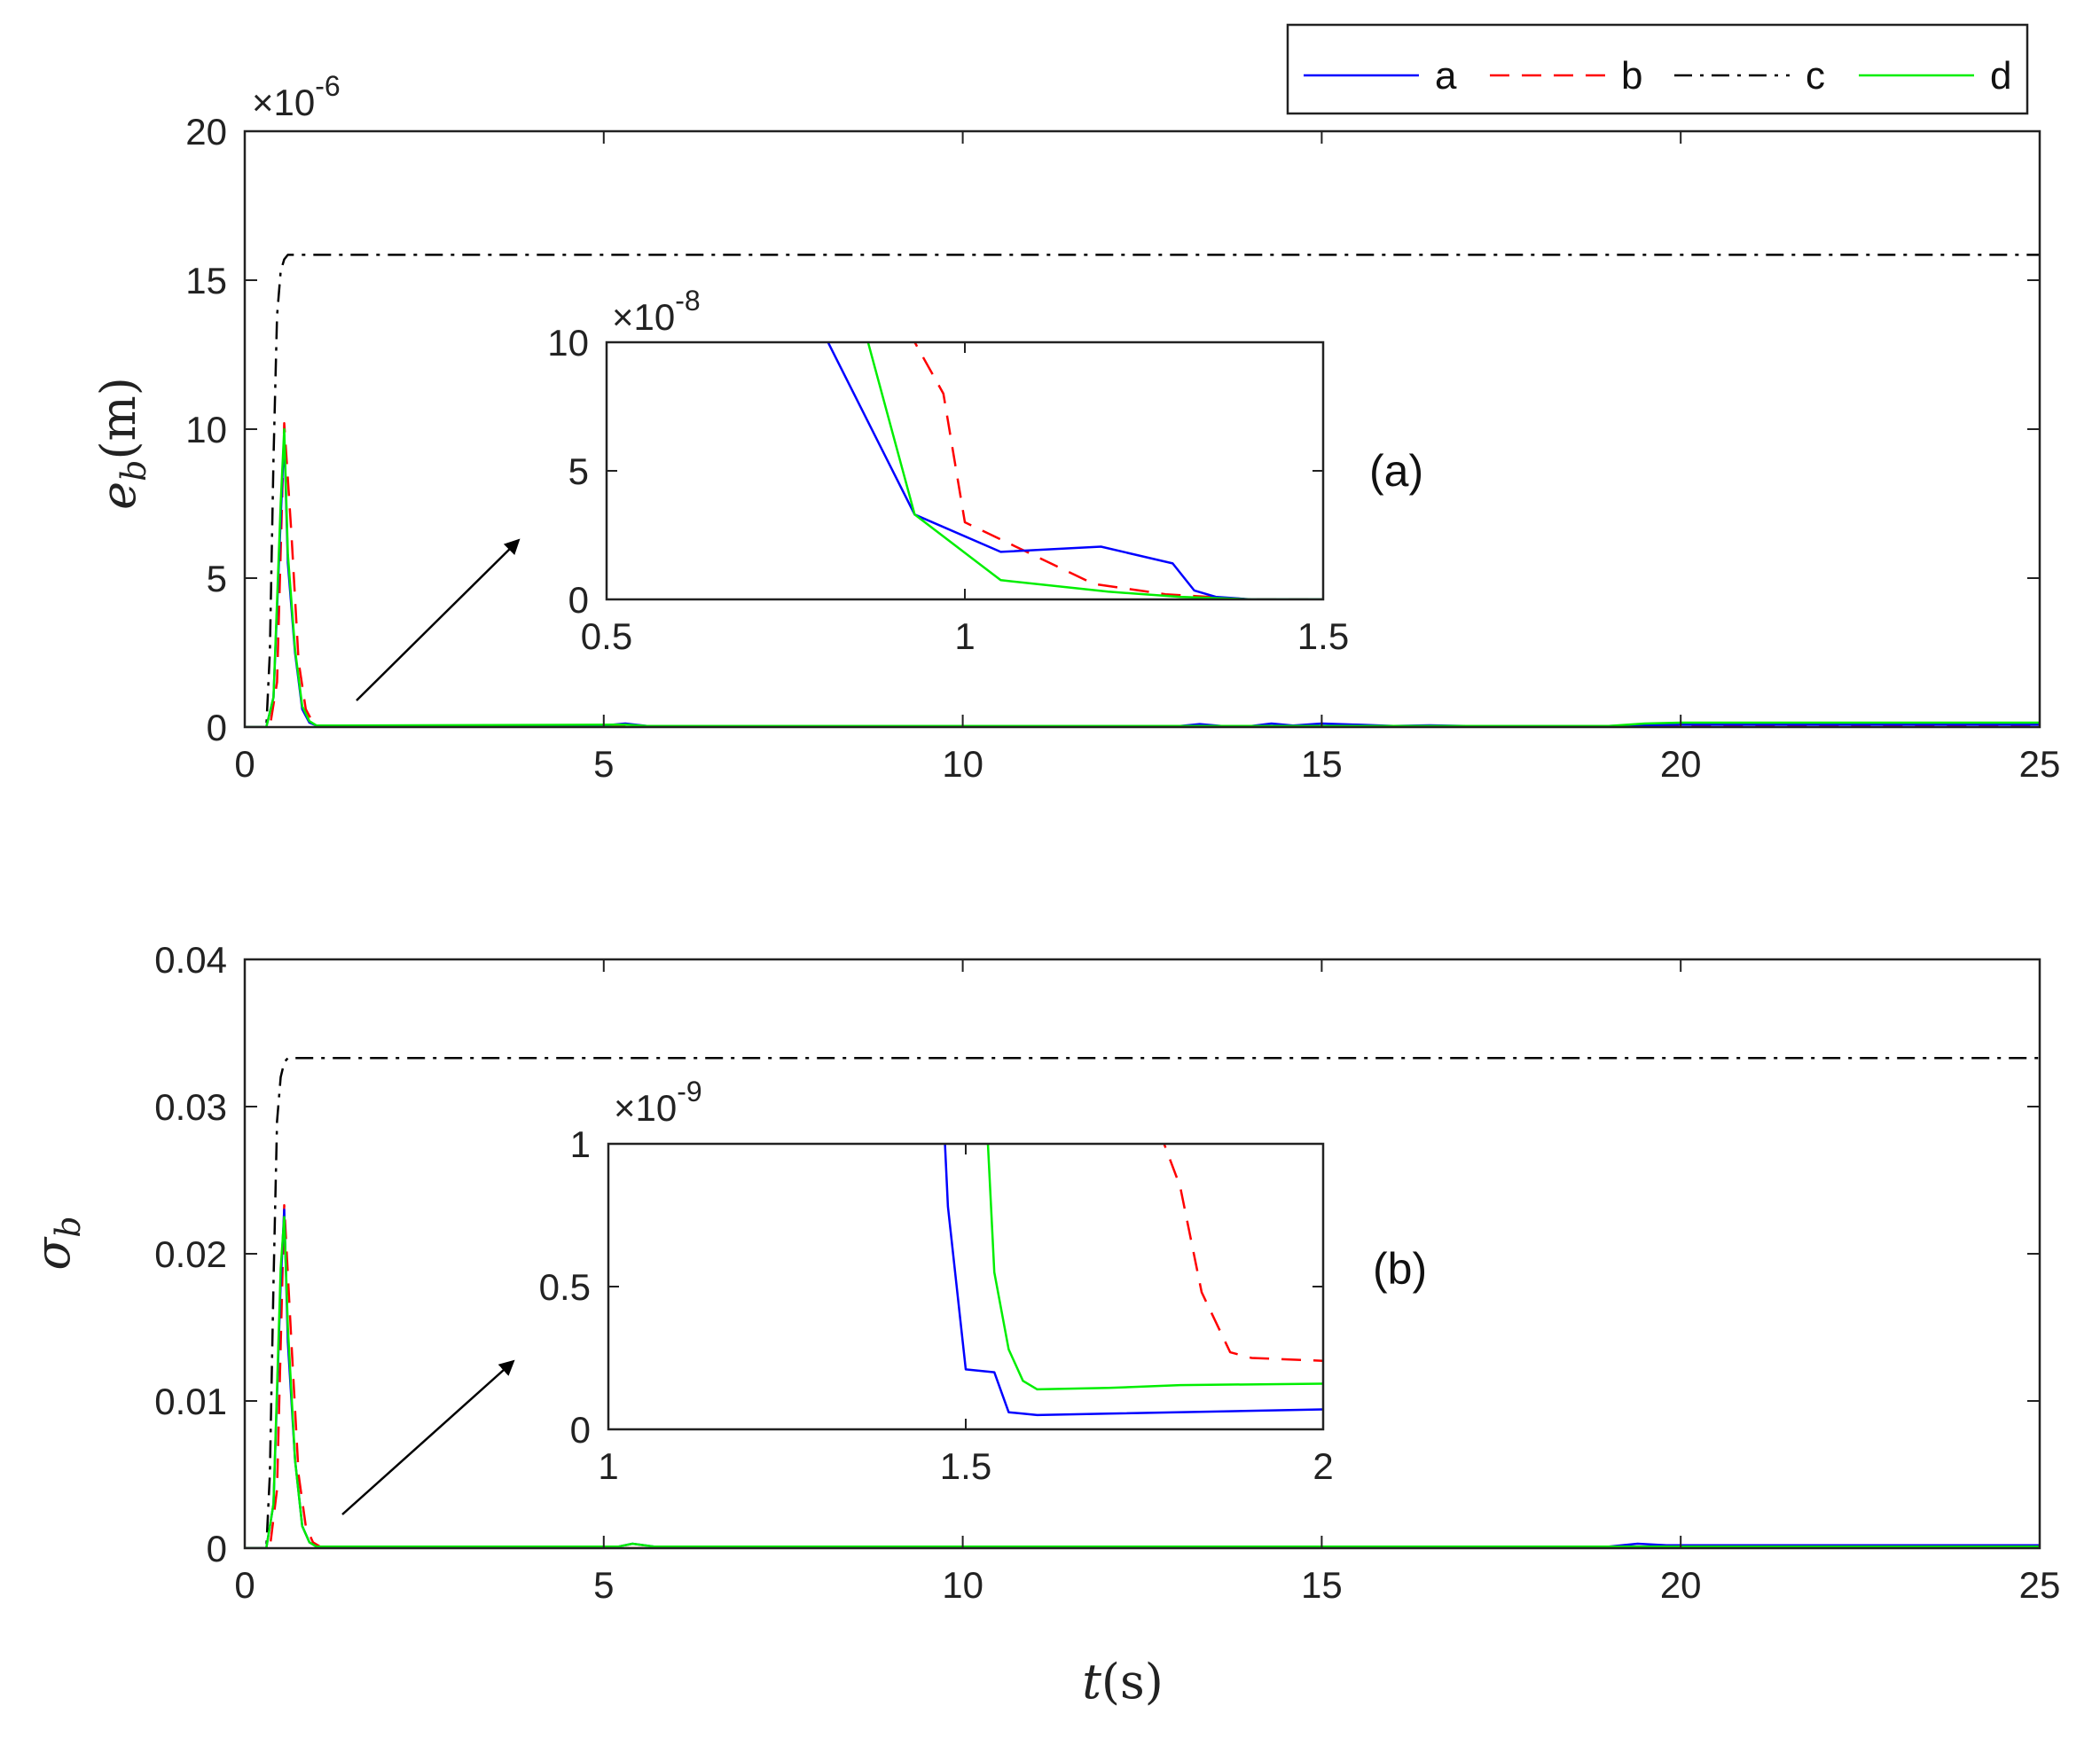 Image resolution: width=2100 pixels, height=1745 pixels. What do you see at coordinates (964, 636) in the screenshot?
I see `panel-a-inset-xtick-label-1: 1` at bounding box center [964, 636].